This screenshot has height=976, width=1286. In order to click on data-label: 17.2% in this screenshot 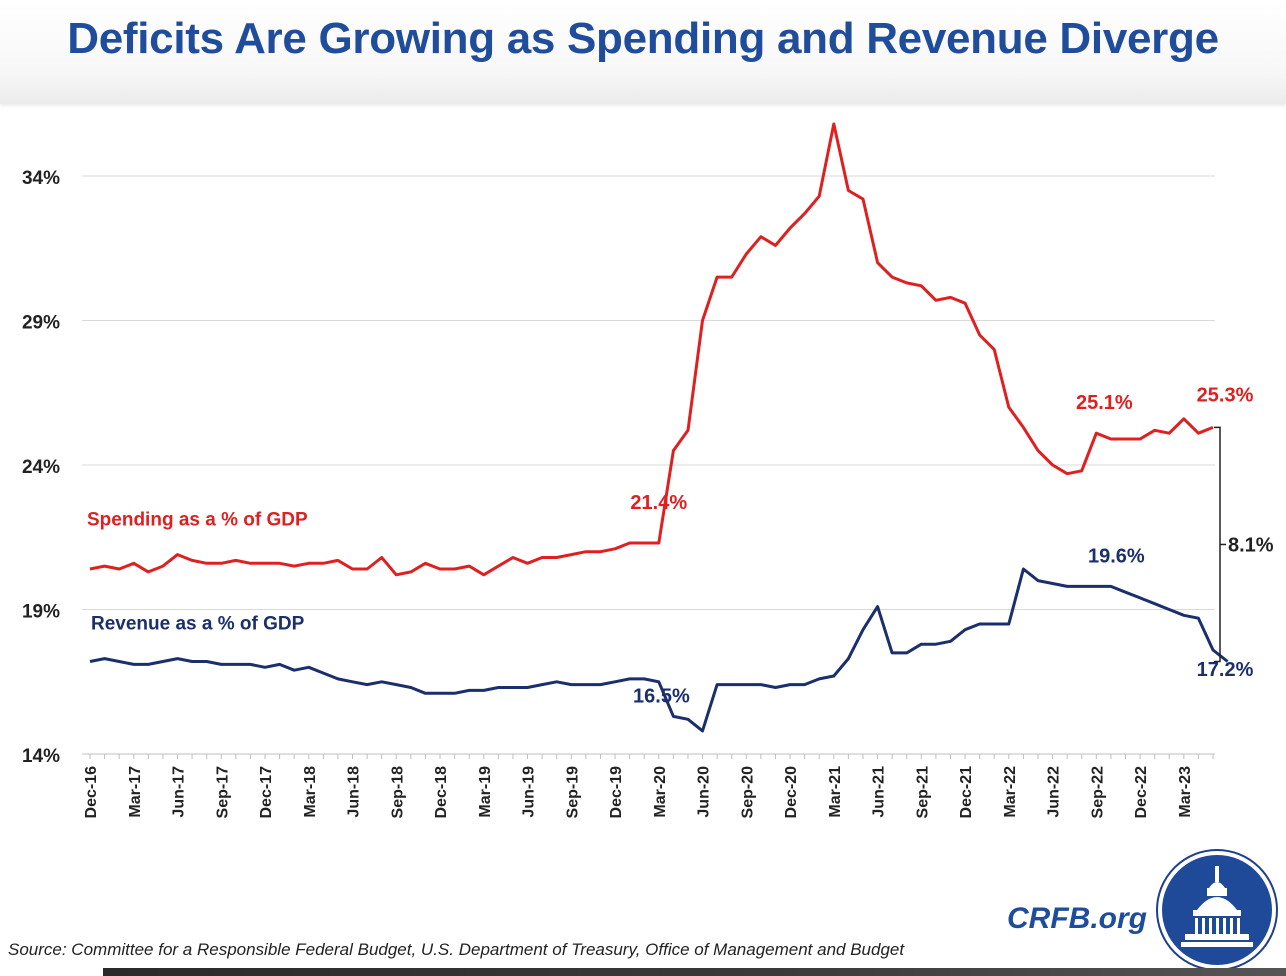, I will do `click(1225, 670)`.